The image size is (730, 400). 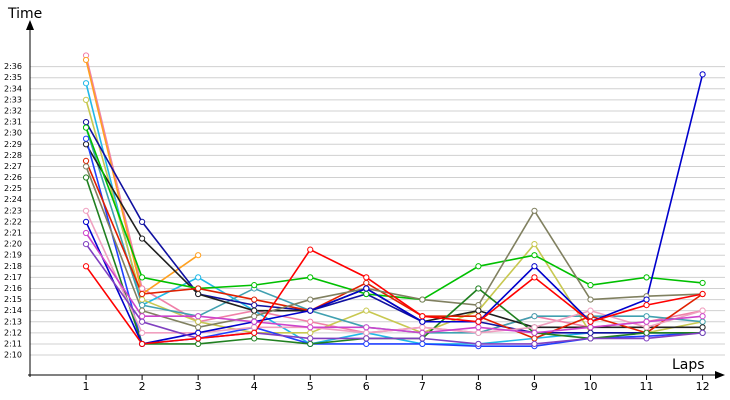 What do you see at coordinates (24, 14) in the screenshot?
I see `y-axis-label: Time` at bounding box center [24, 14].